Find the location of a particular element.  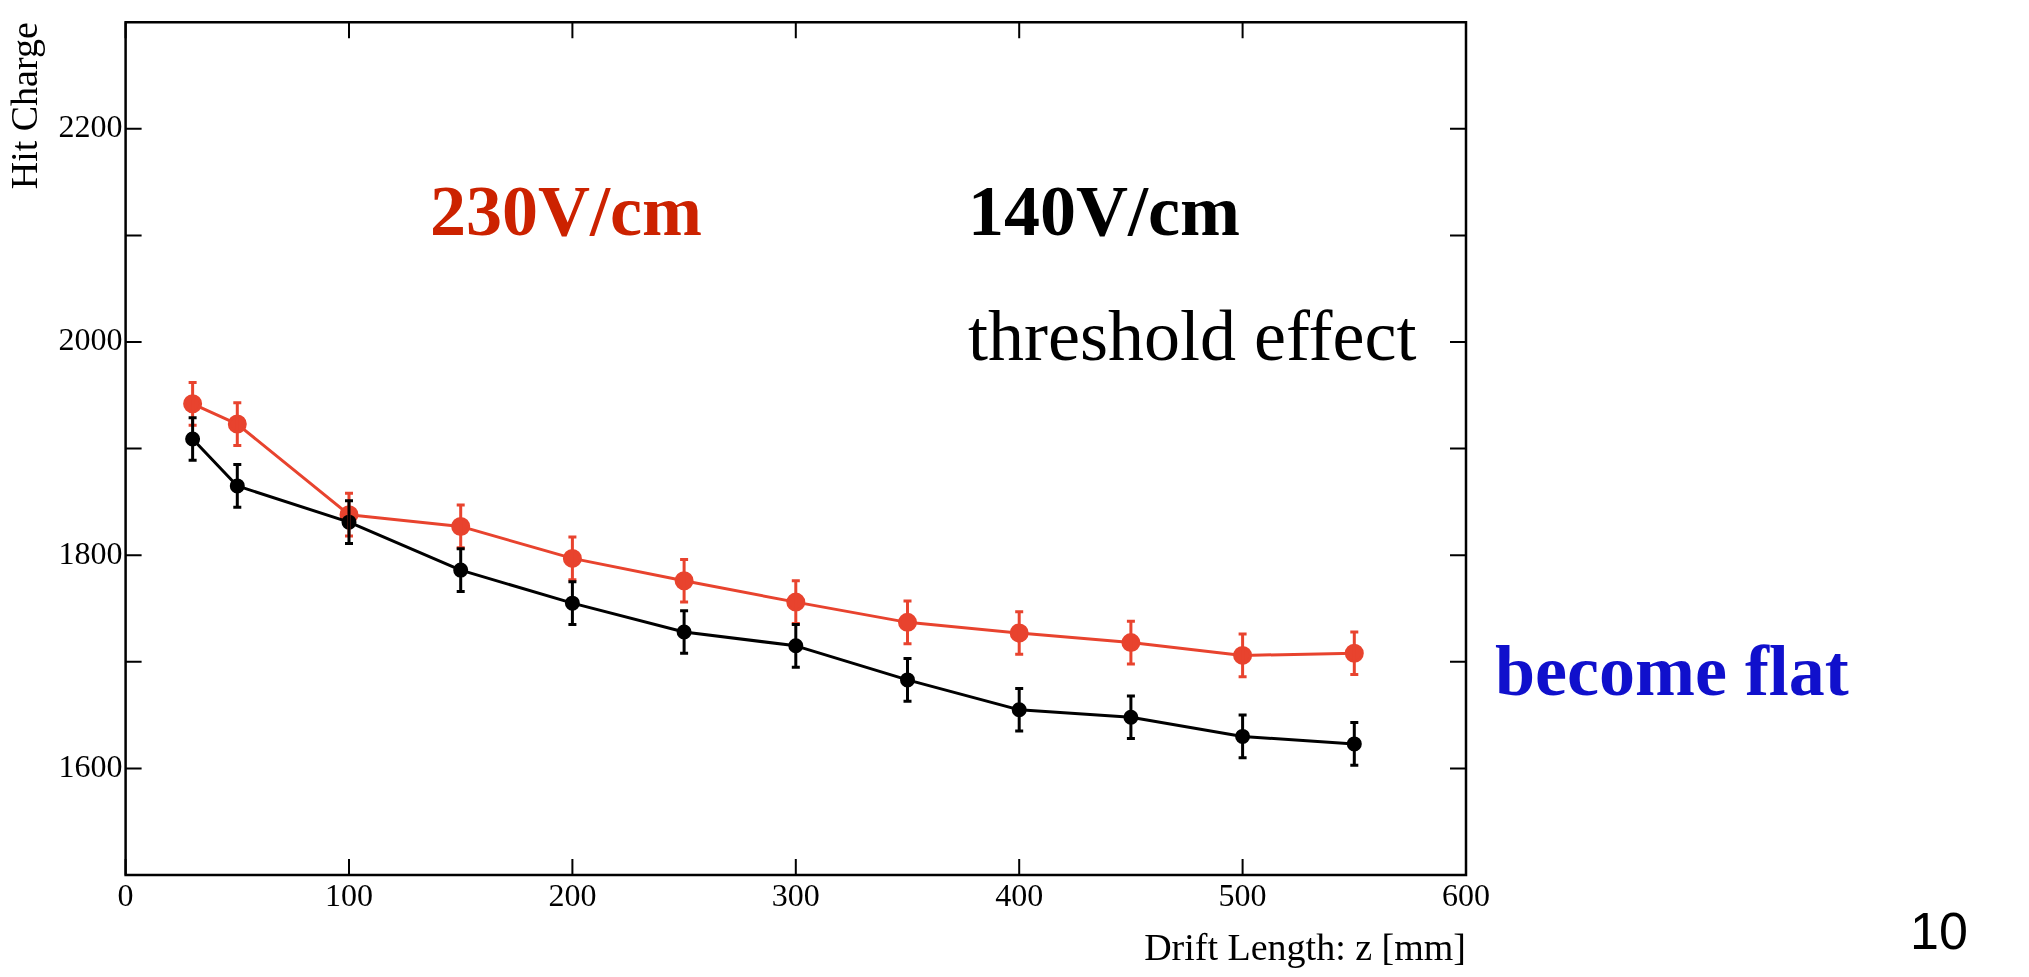

x-tick-label: 200 is located at coordinates (572, 894).